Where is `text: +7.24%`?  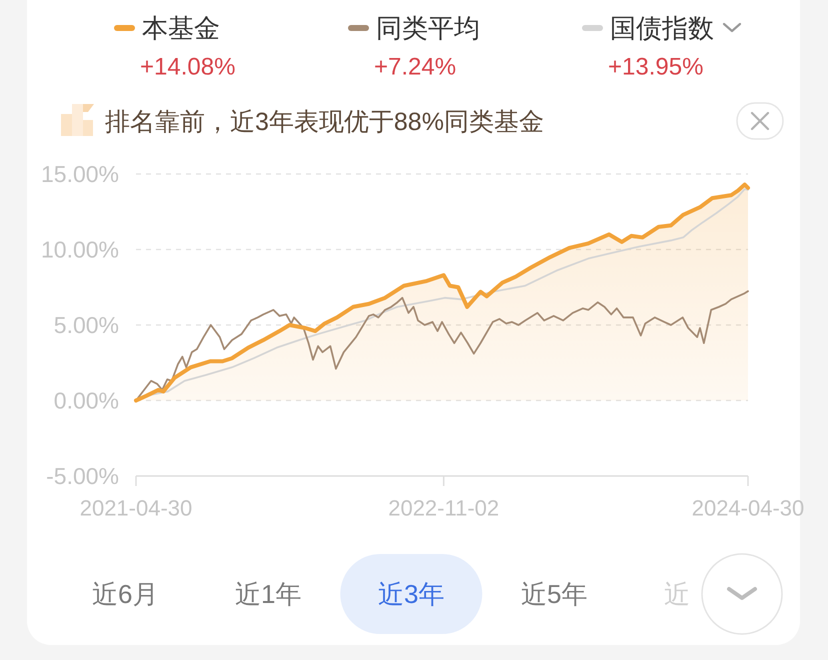 text: +7.24% is located at coordinates (415, 67).